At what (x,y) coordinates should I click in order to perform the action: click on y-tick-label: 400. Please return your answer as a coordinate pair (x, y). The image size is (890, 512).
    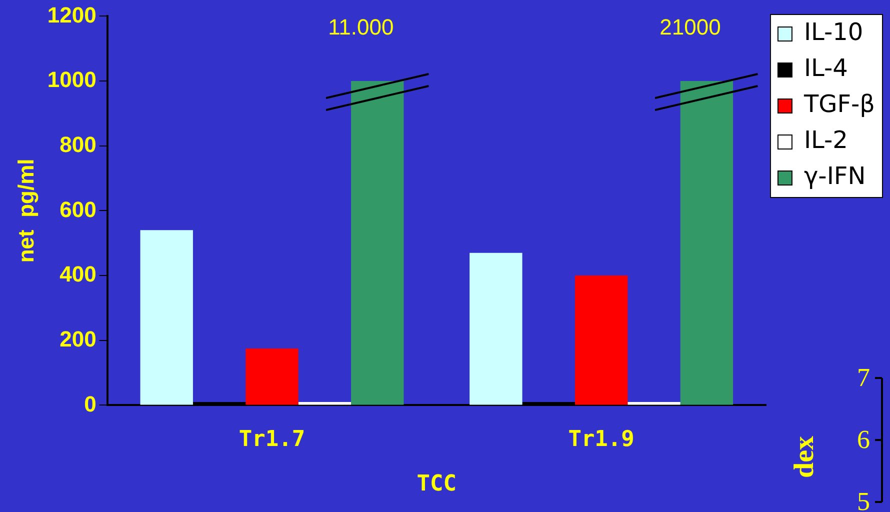
    Looking at the image, I should click on (78, 274).